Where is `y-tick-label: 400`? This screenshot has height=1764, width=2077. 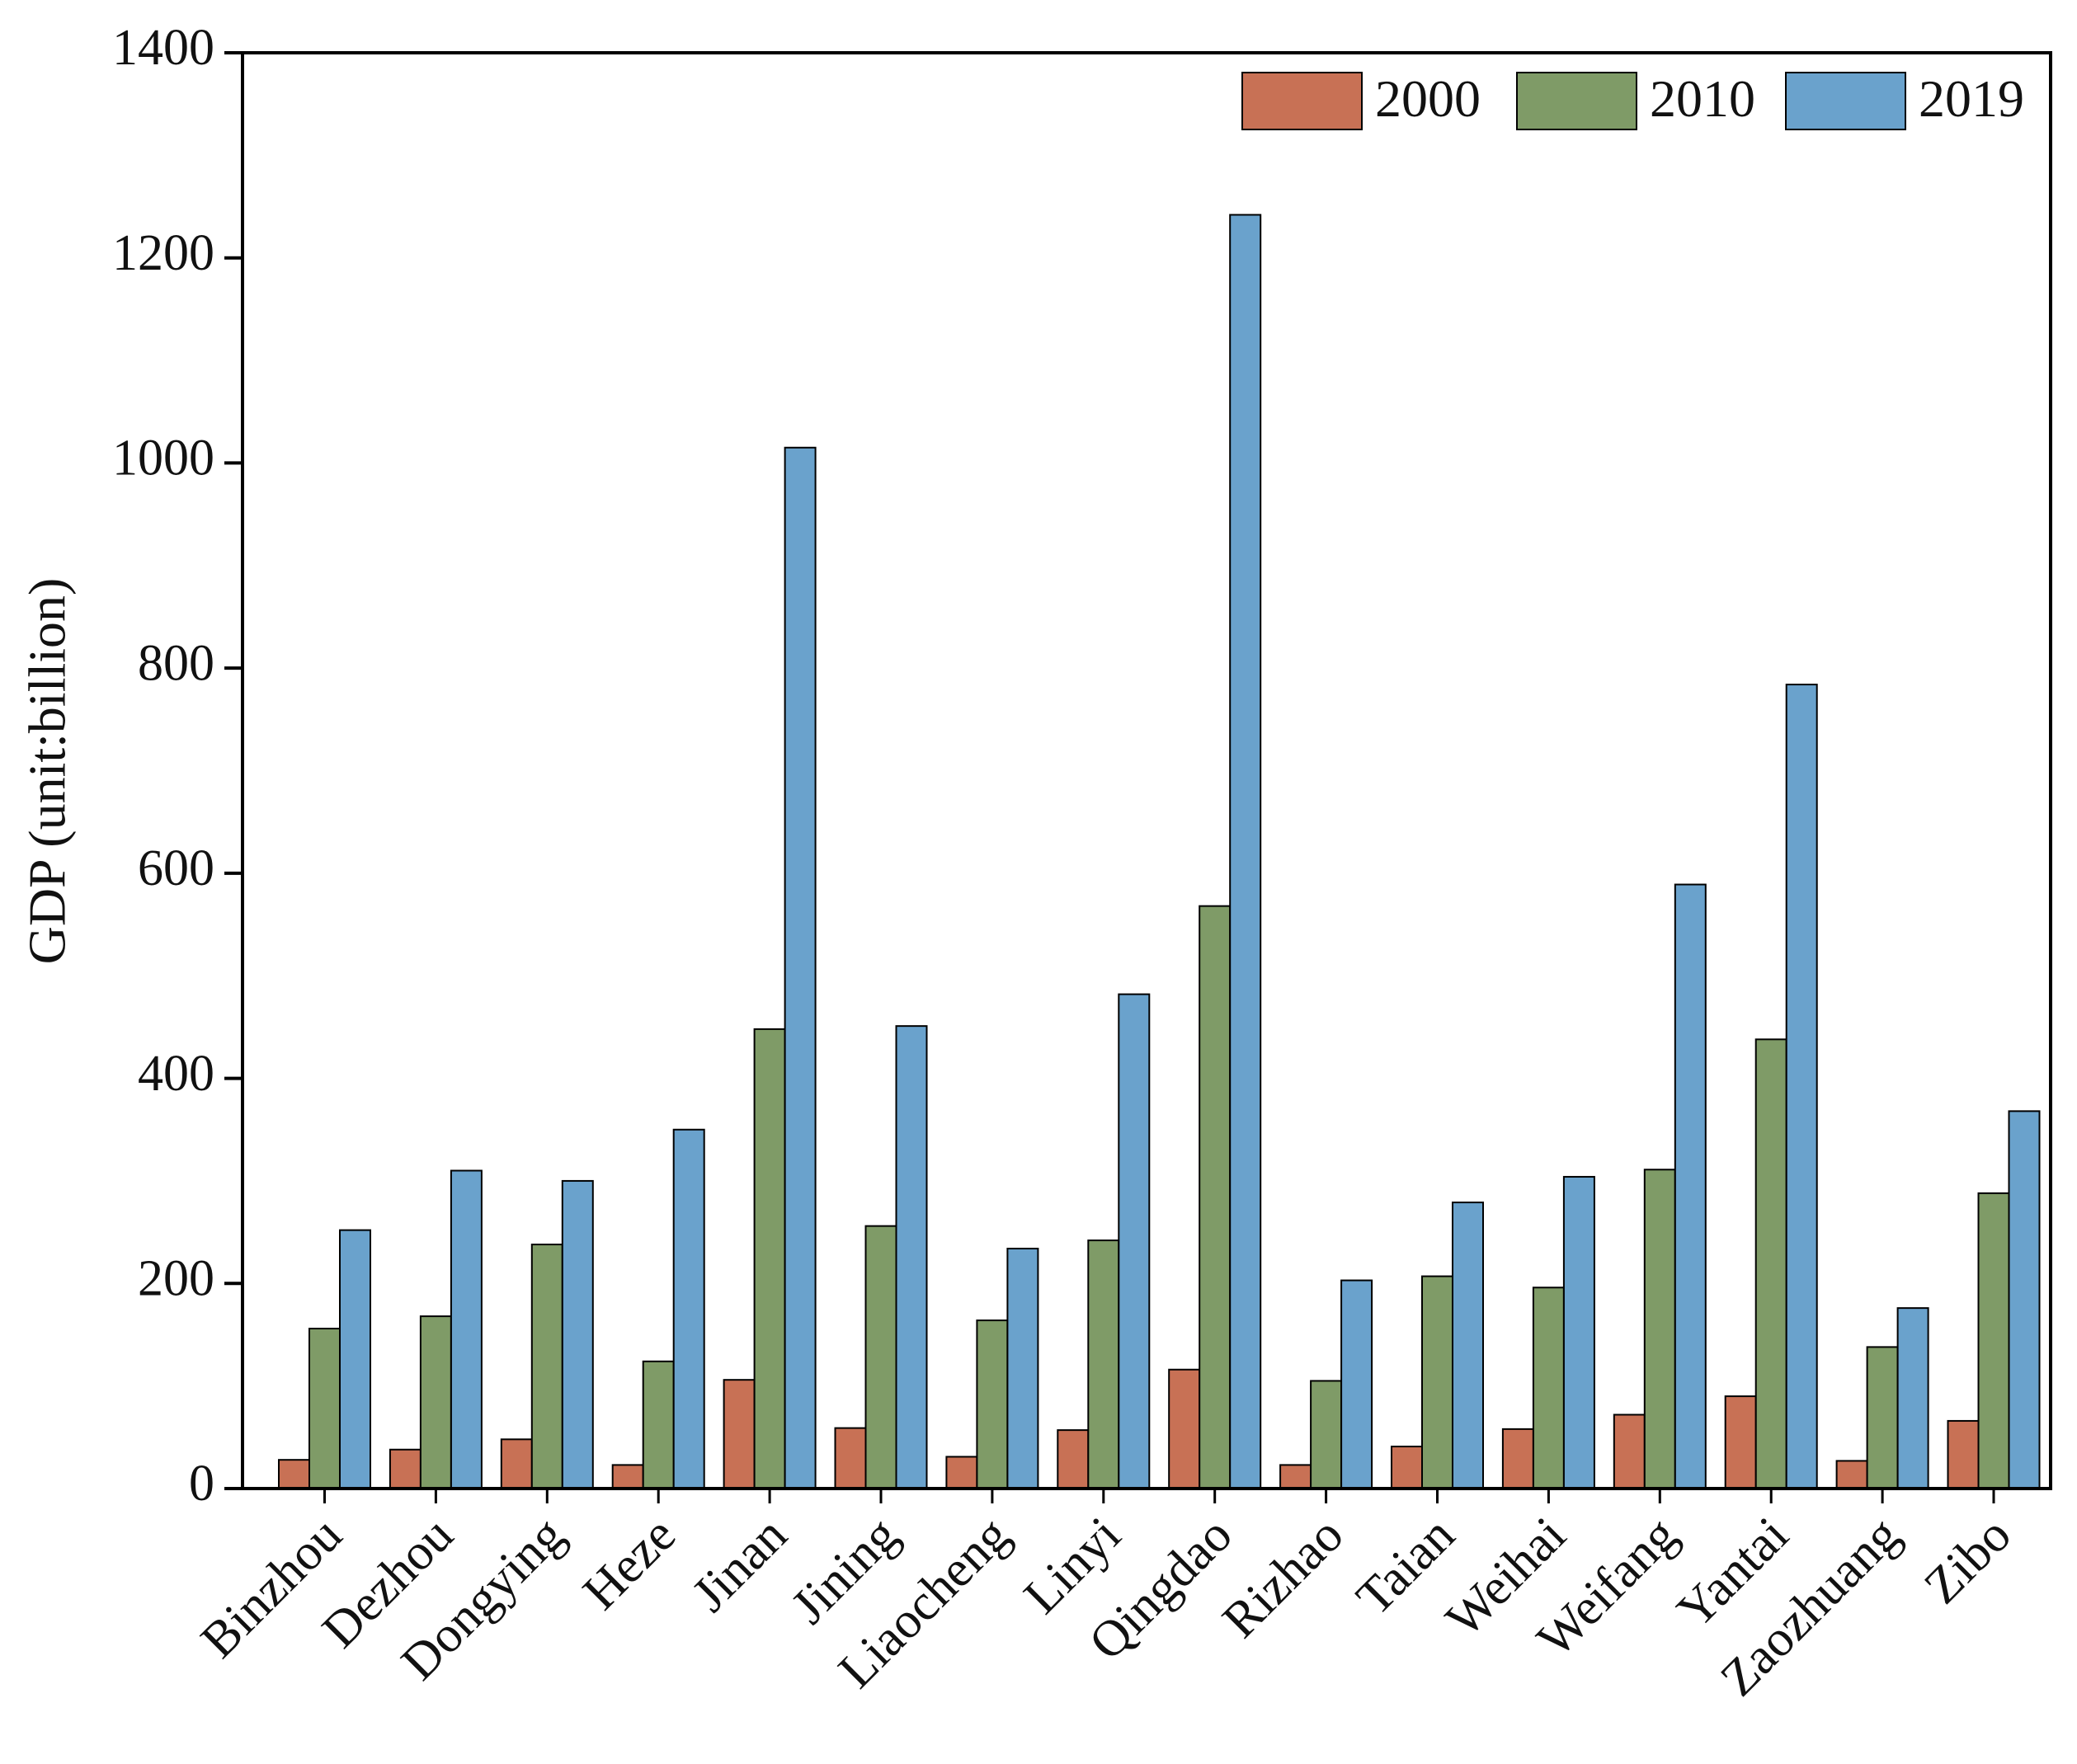 y-tick-label: 400 is located at coordinates (176, 1074).